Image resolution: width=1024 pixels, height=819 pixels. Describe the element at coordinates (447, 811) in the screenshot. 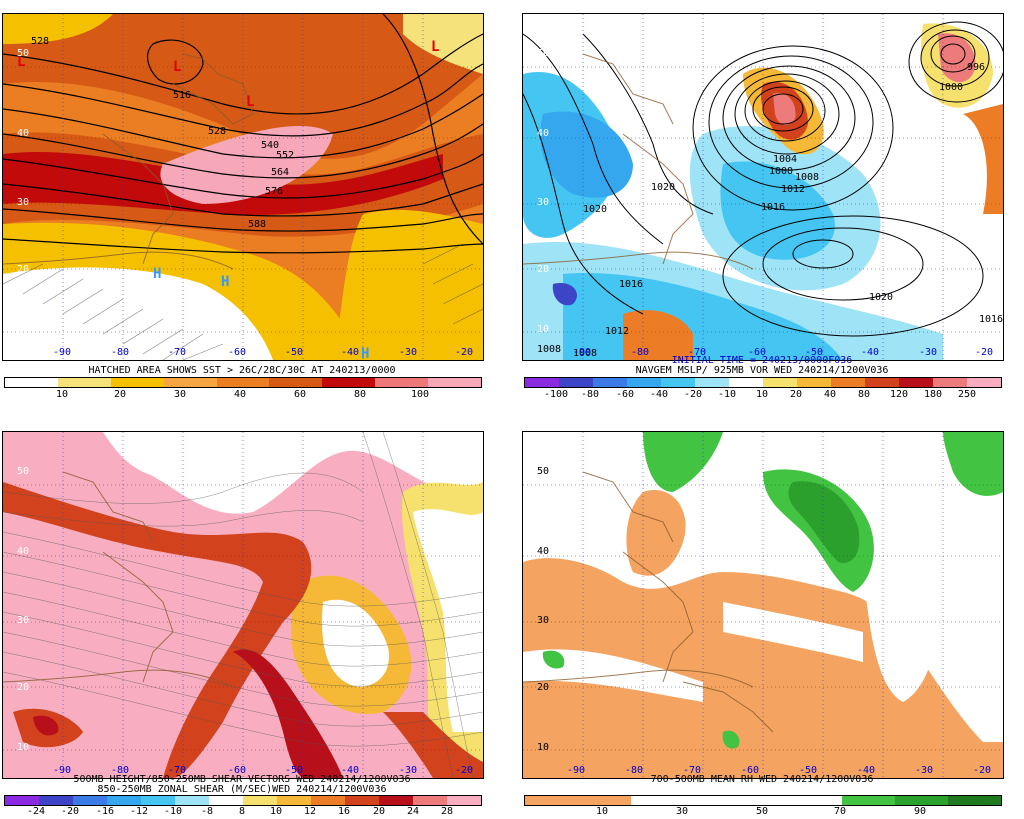

I see `colorbar-label: 28` at that location.